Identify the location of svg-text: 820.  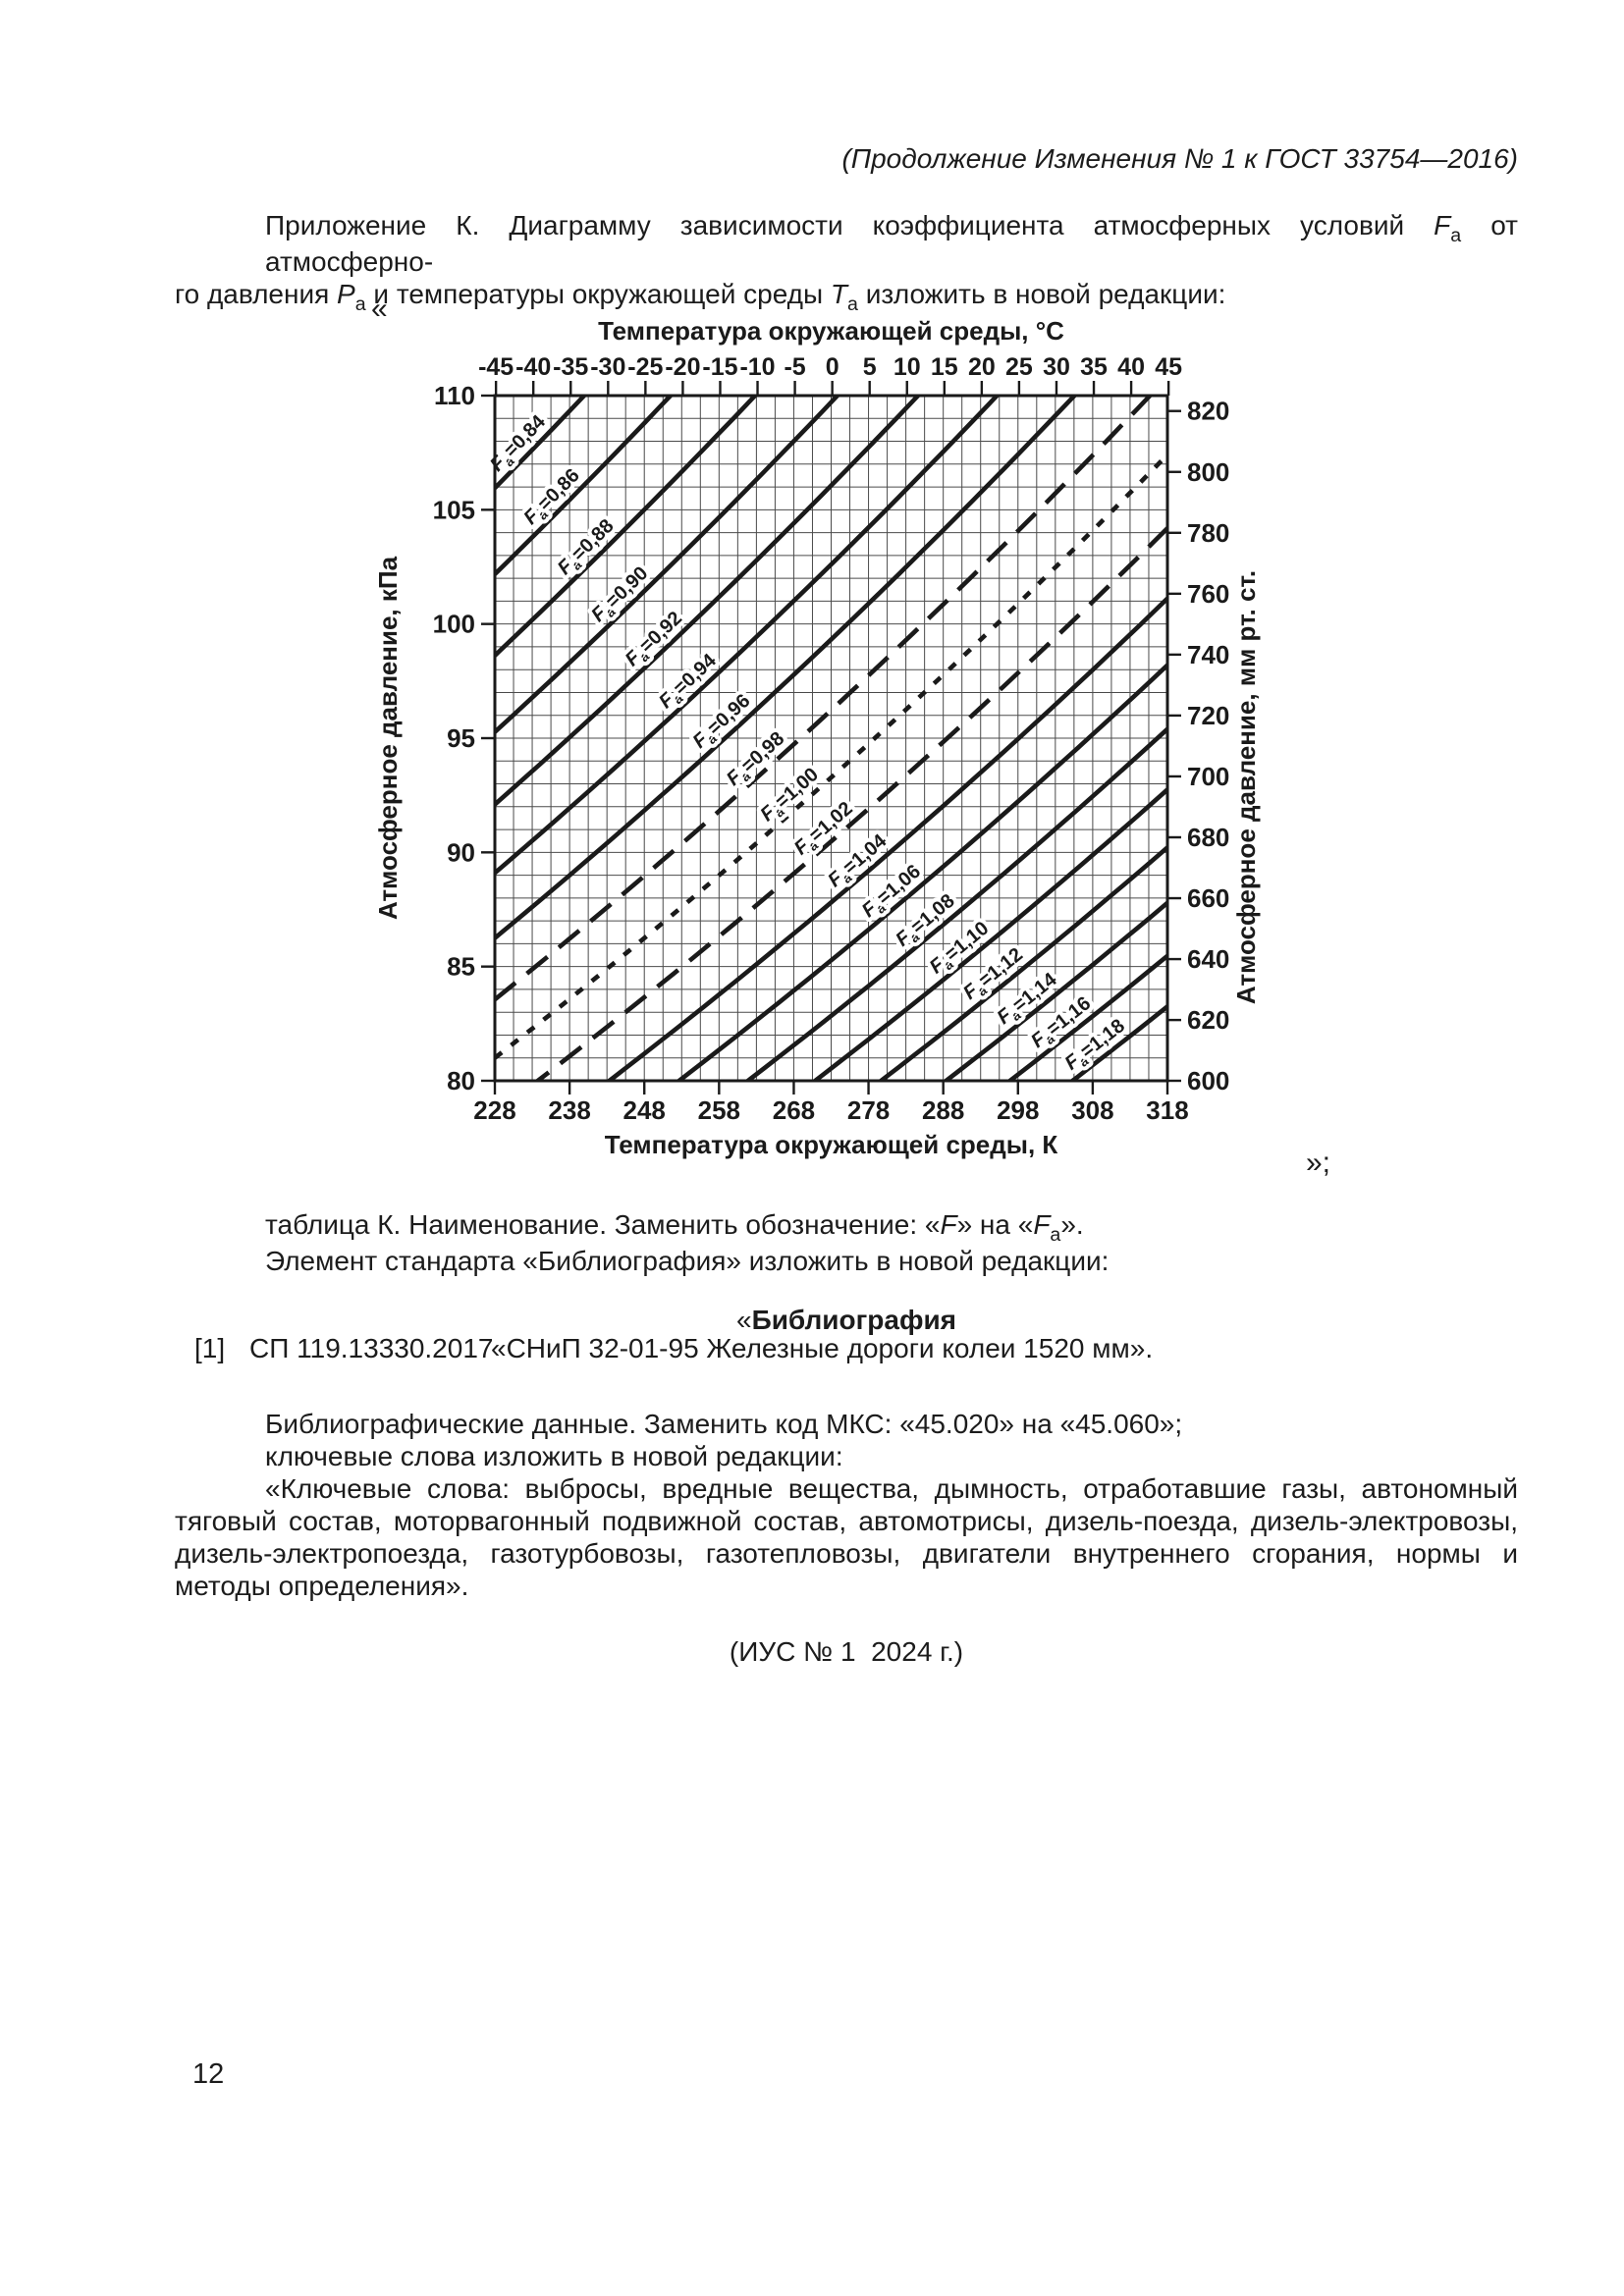
(1208, 411).